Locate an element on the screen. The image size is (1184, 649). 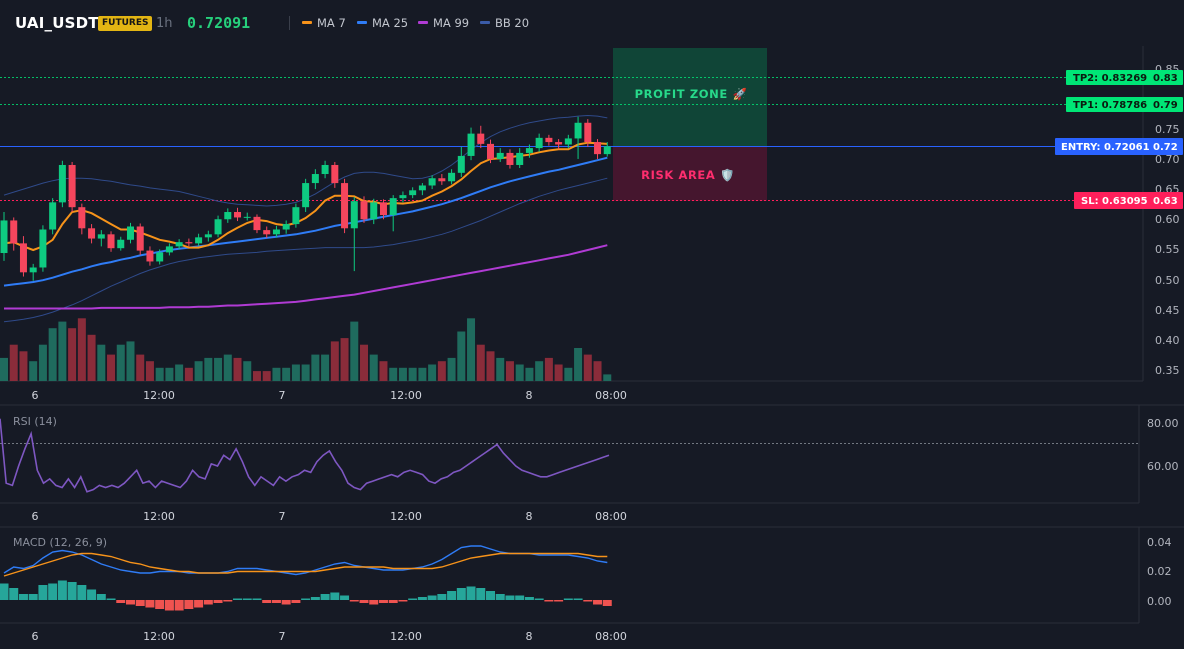
rsi-title: RSI (14) is located at coordinates (35, 421).